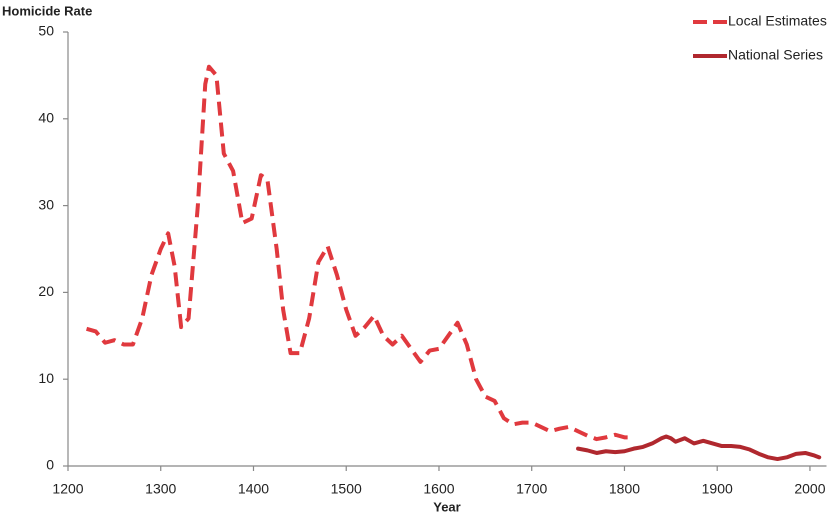 The height and width of the screenshot is (517, 831). I want to click on x-axis-title: Year, so click(446, 506).